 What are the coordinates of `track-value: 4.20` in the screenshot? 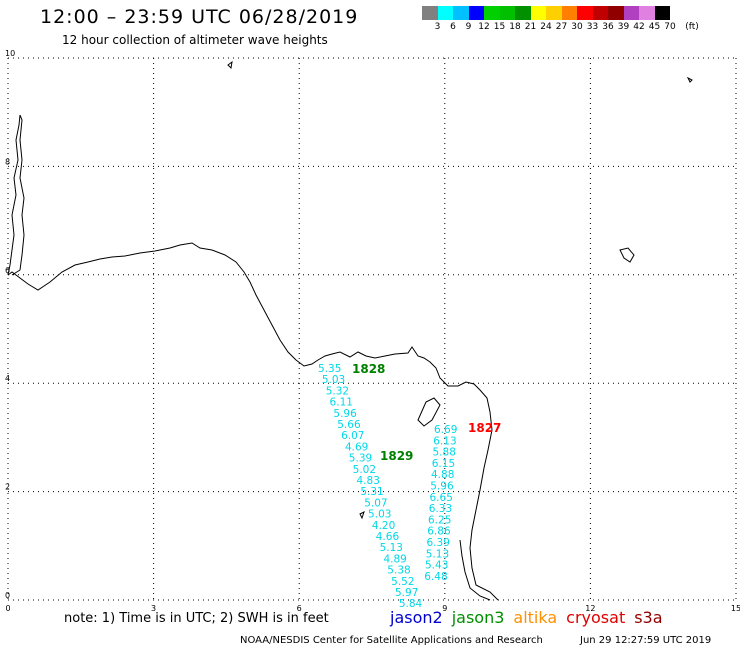 It's located at (383, 526).